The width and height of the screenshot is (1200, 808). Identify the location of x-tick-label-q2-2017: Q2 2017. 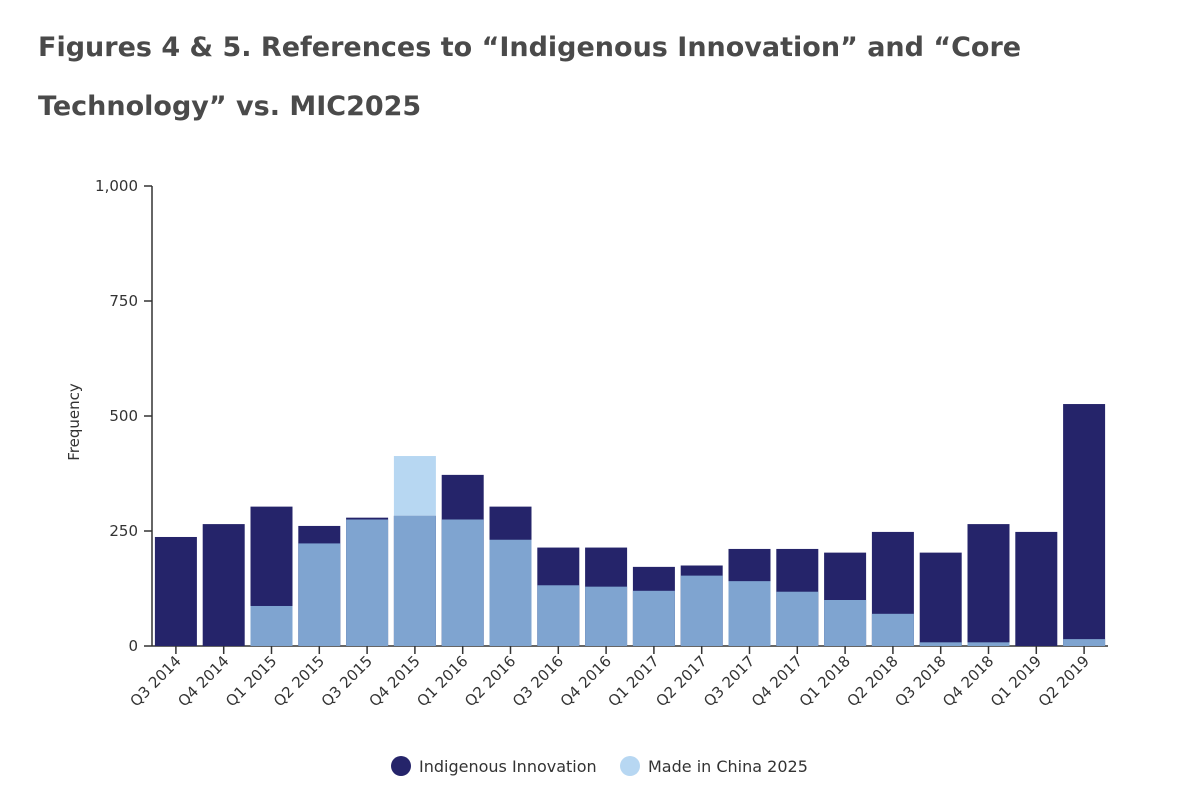
(681, 681).